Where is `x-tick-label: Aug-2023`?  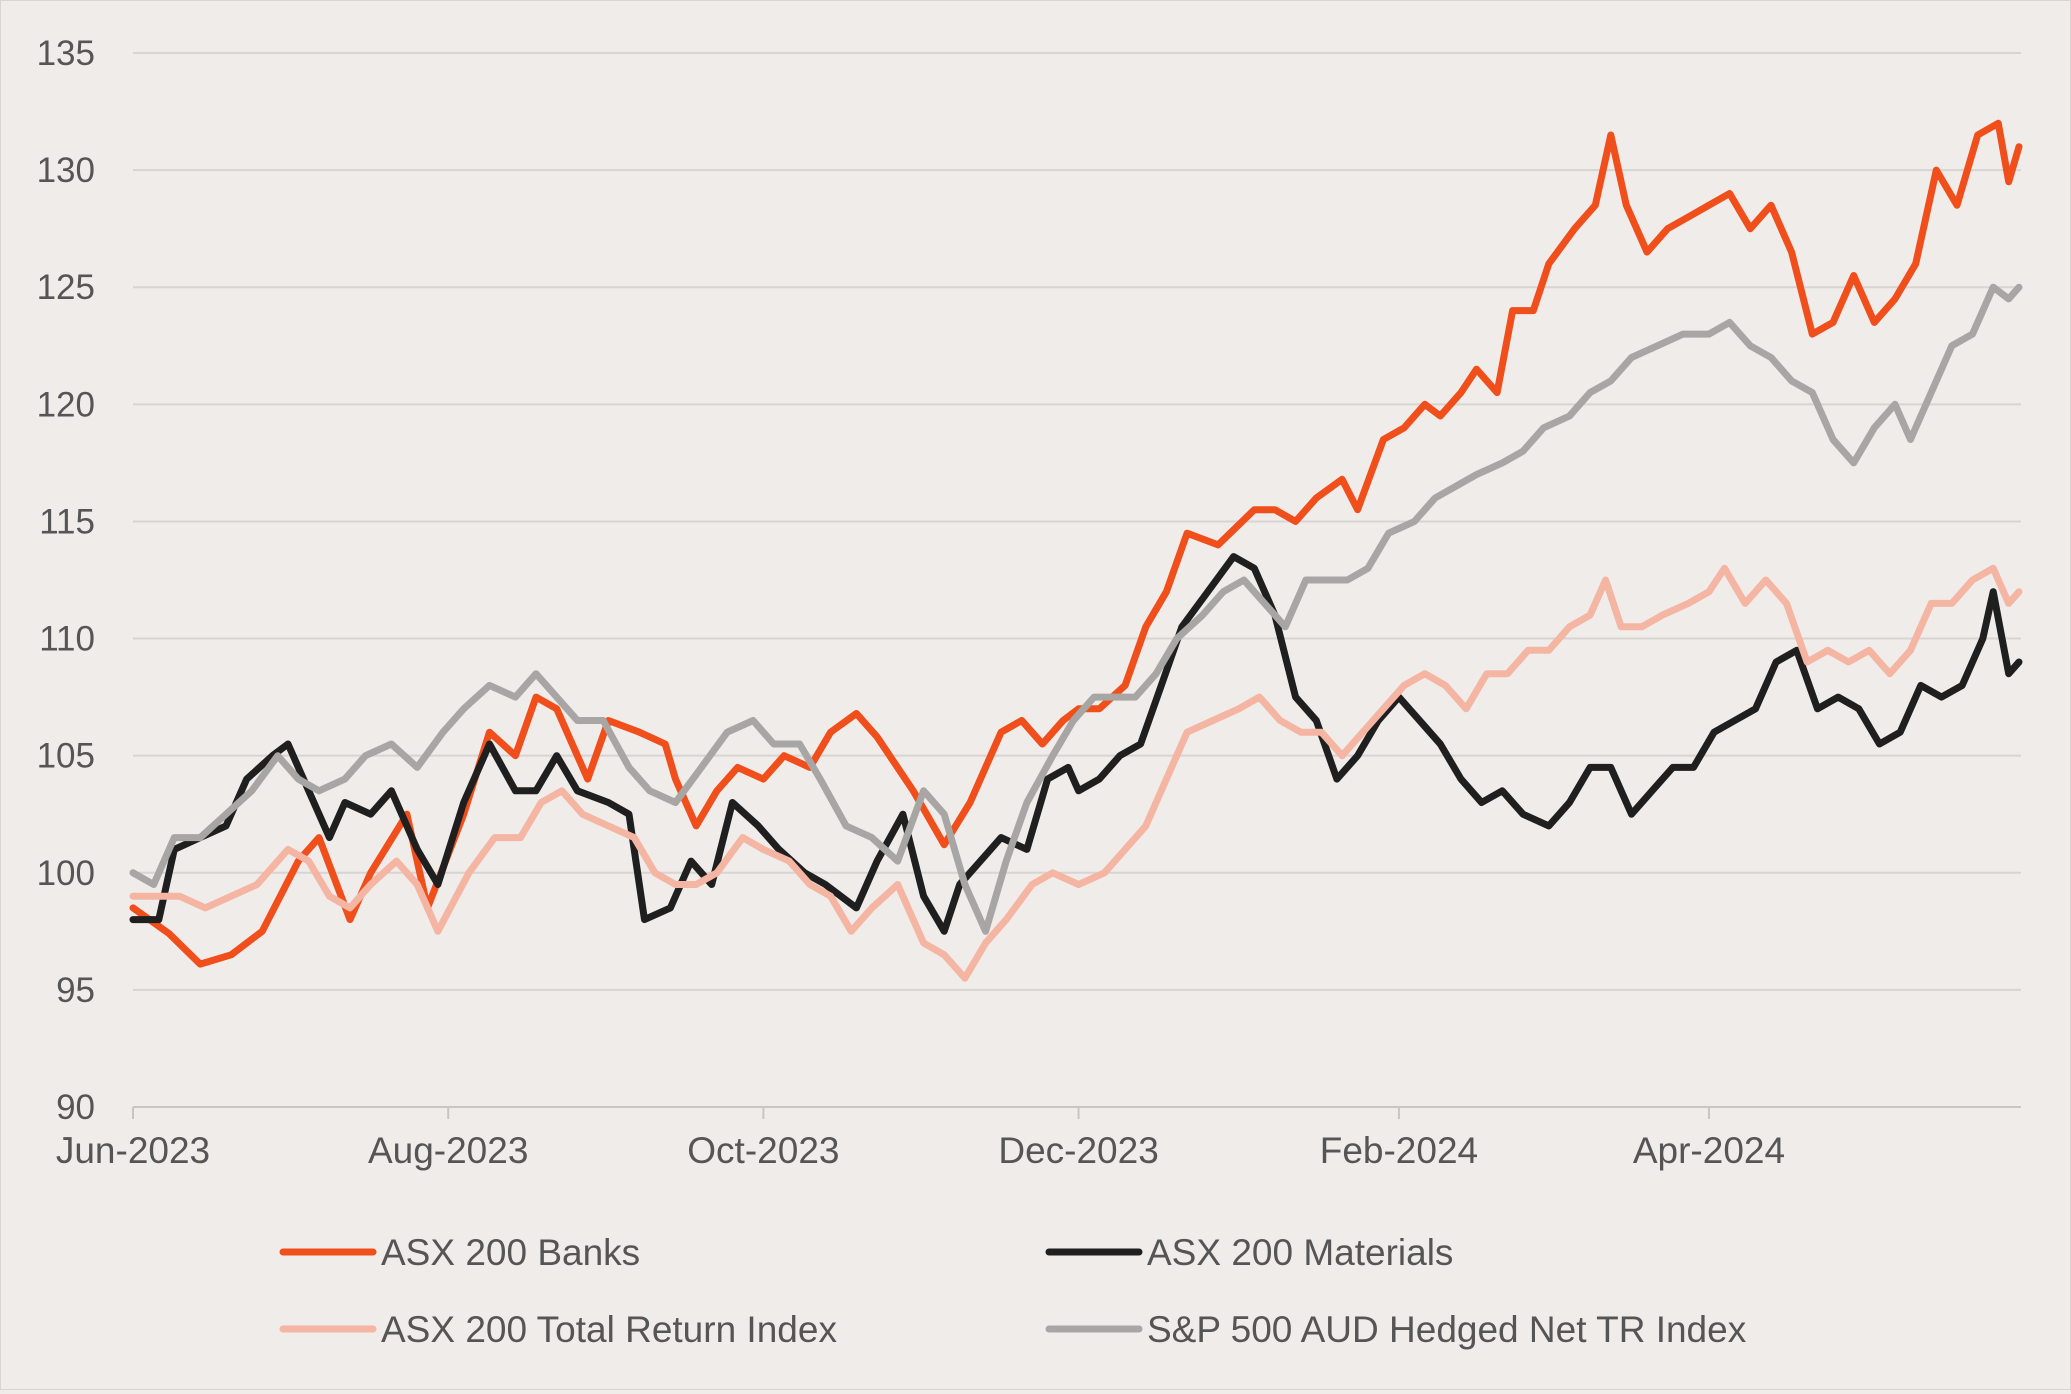
x-tick-label: Aug-2023 is located at coordinates (448, 1150).